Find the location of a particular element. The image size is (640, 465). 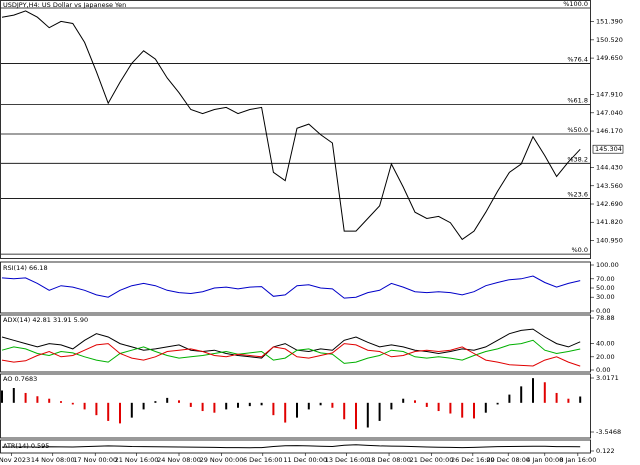

y-tick-label: 147.040 is located at coordinates (609, 113).